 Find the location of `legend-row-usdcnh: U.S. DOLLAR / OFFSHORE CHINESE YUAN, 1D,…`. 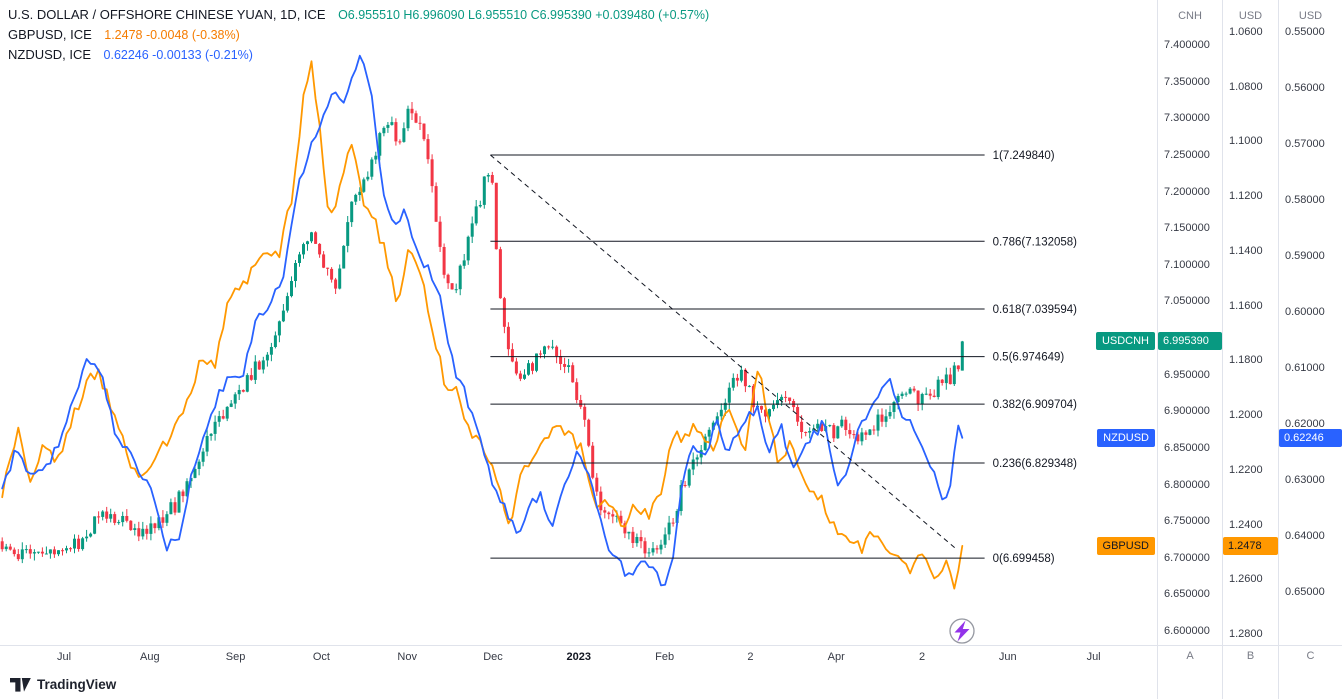

legend-row-usdcnh: U.S. DOLLAR / OFFSHORE CHINESE YUAN, 1D,… is located at coordinates (358, 15).